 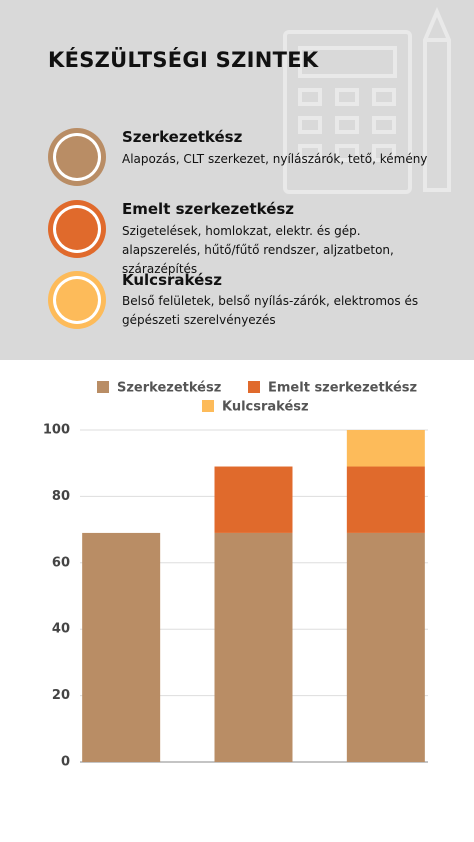 What do you see at coordinates (61, 496) in the screenshot?
I see `y-tick-label: 80` at bounding box center [61, 496].